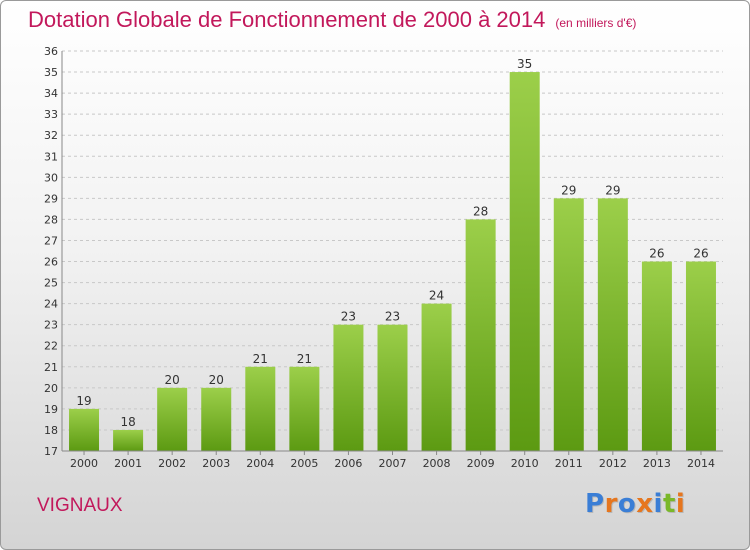  What do you see at coordinates (613, 463) in the screenshot?
I see `x-tick-label-2012: 2012` at bounding box center [613, 463].